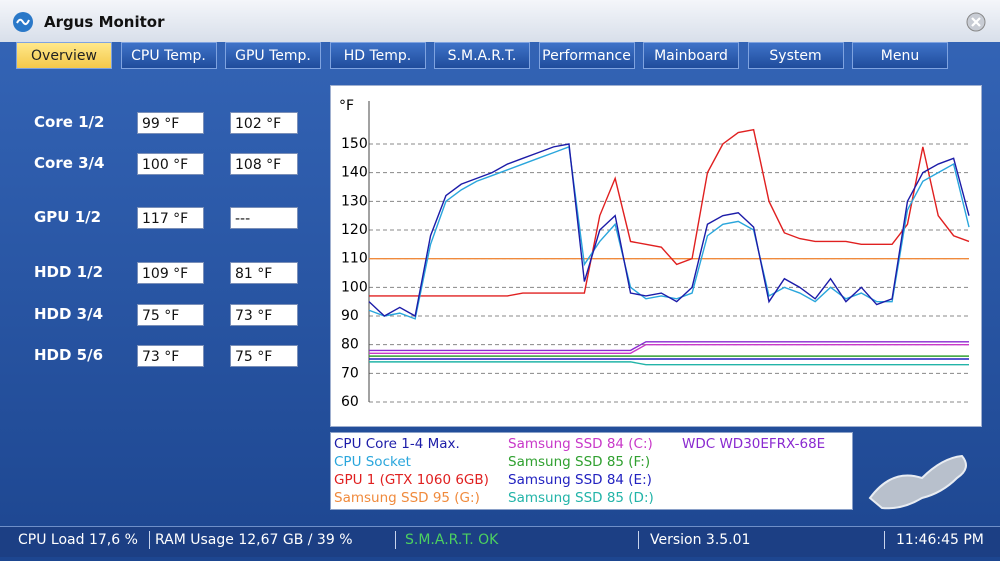 The width and height of the screenshot is (1000, 561). I want to click on sensor-label: Core 1/2, so click(69, 122).